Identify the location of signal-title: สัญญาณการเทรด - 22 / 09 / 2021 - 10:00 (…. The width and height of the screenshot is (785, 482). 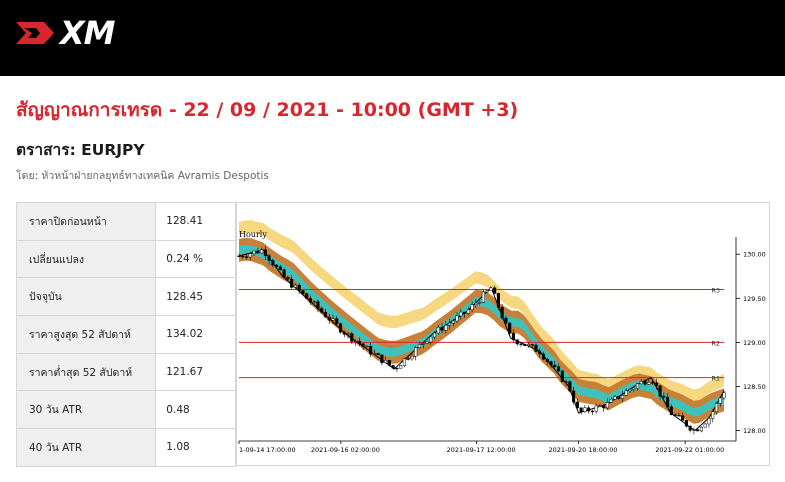
(267, 110).